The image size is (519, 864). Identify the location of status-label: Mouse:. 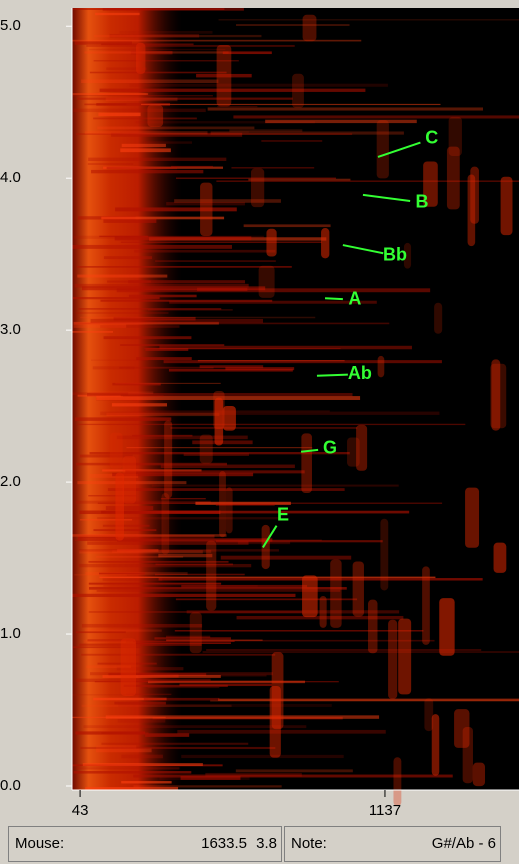
(40, 843).